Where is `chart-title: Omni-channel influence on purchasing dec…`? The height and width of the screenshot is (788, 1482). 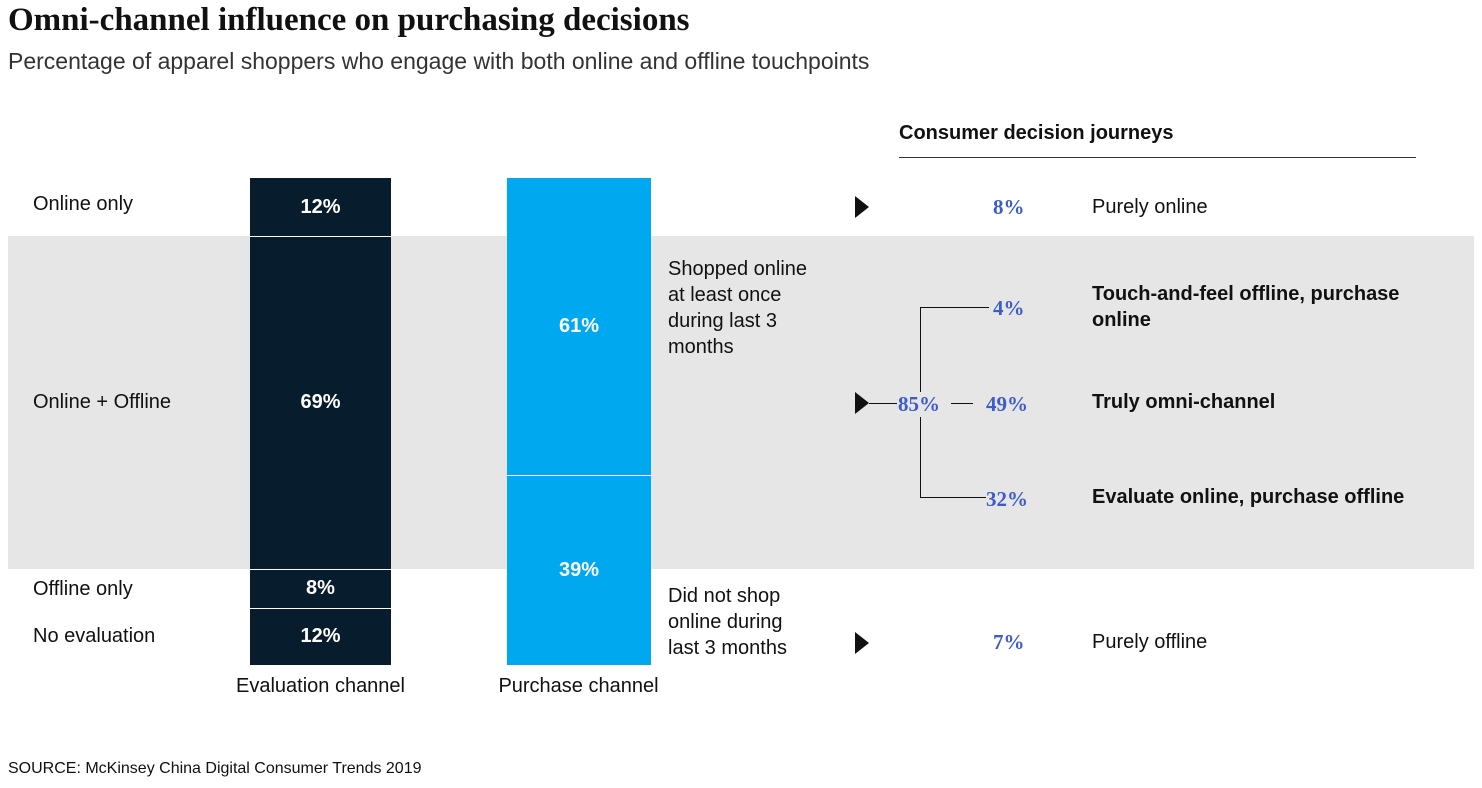
chart-title: Omni-channel influence on purchasing dec… is located at coordinates (349, 20).